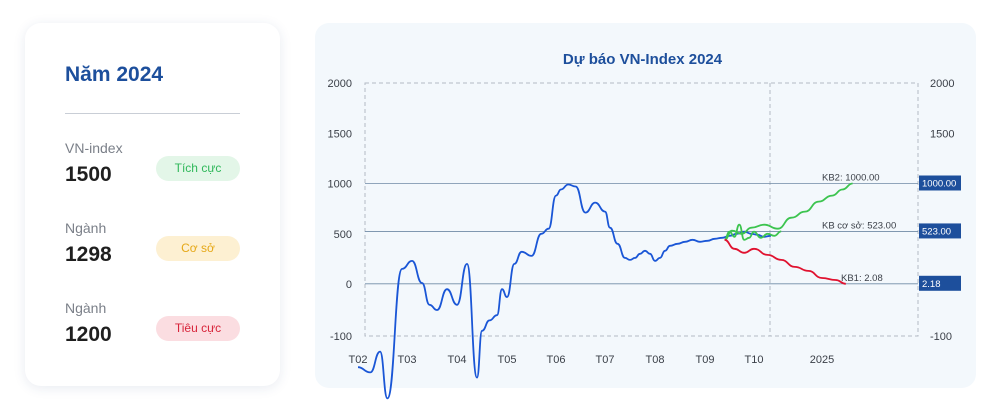  What do you see at coordinates (655, 360) in the screenshot?
I see `x-tick-label: T08` at bounding box center [655, 360].